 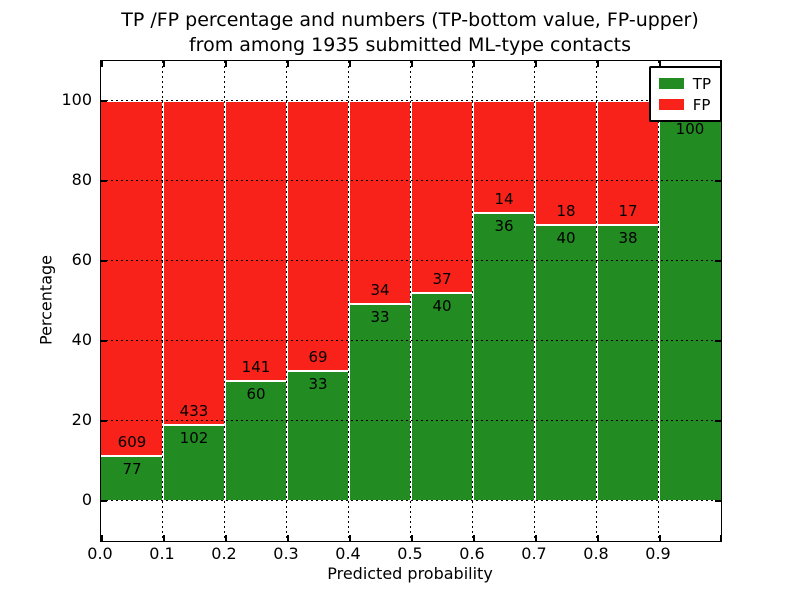 I want to click on fp-count-label: 17, so click(x=628, y=210).